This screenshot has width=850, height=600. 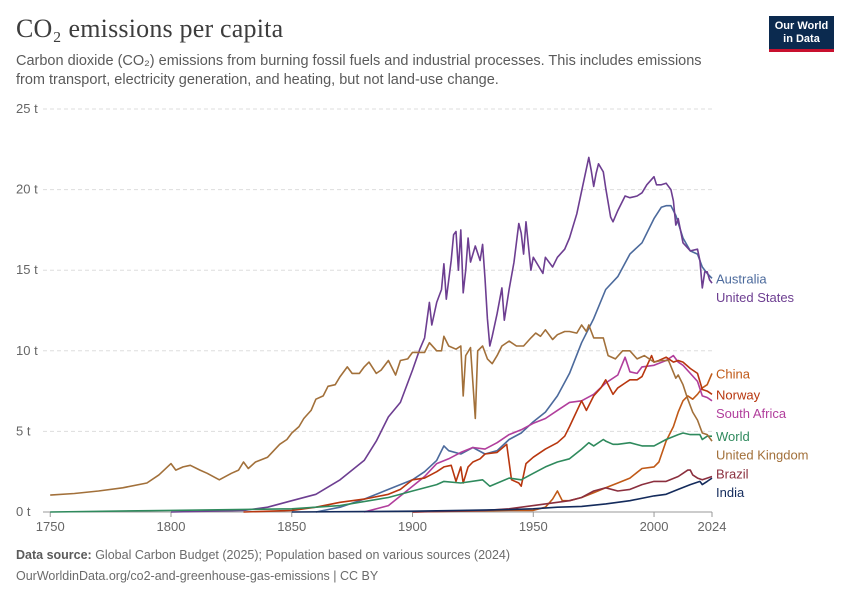 What do you see at coordinates (50, 526) in the screenshot?
I see `x-tick-label: 1750` at bounding box center [50, 526].